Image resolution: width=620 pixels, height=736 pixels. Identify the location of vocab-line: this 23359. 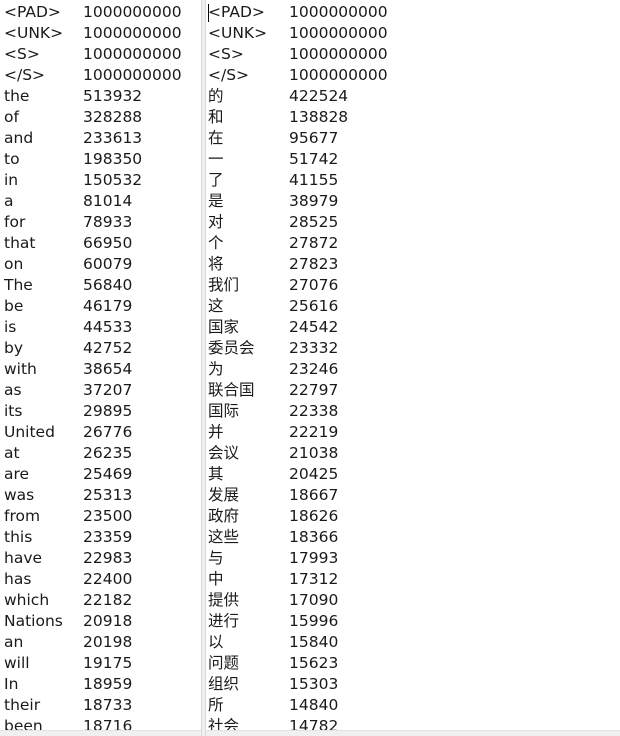
(100, 537).